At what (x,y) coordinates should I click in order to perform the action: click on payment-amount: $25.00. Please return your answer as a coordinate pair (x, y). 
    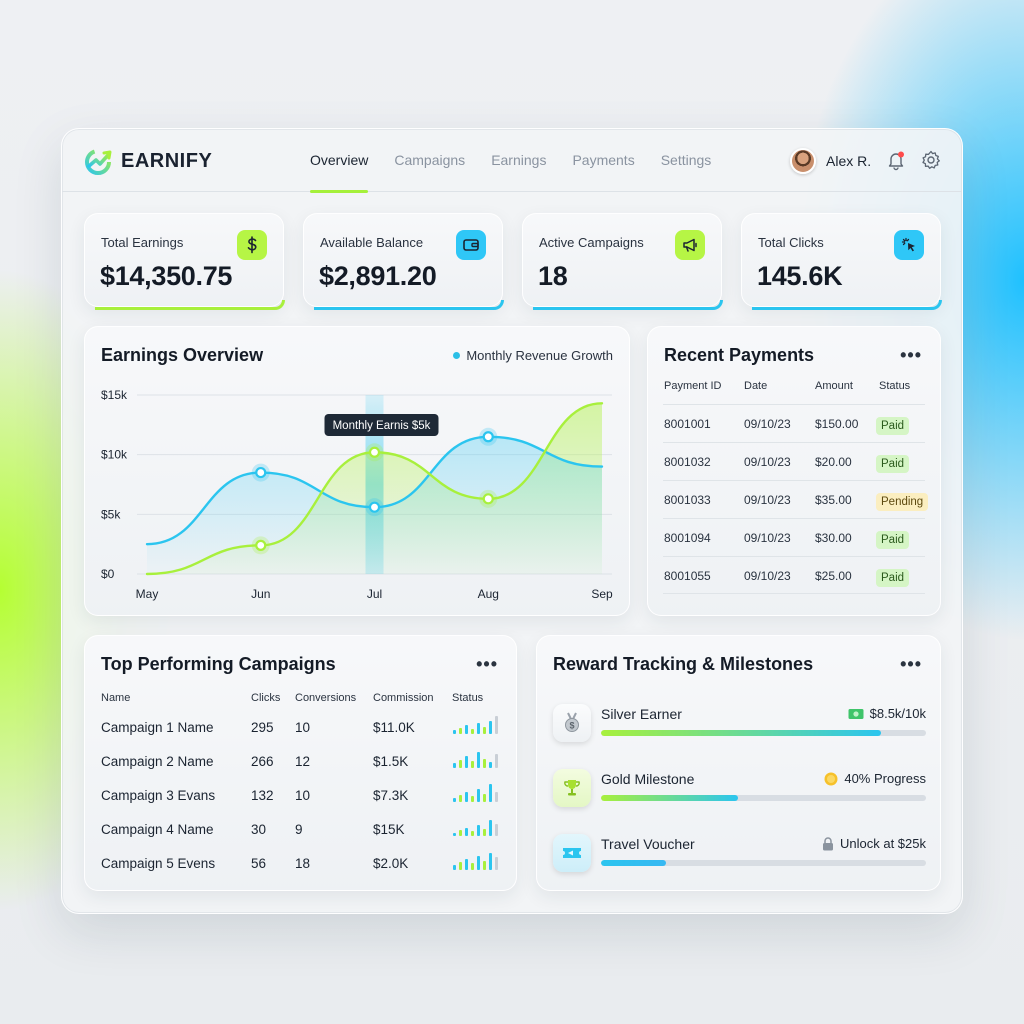
    Looking at the image, I should click on (833, 576).